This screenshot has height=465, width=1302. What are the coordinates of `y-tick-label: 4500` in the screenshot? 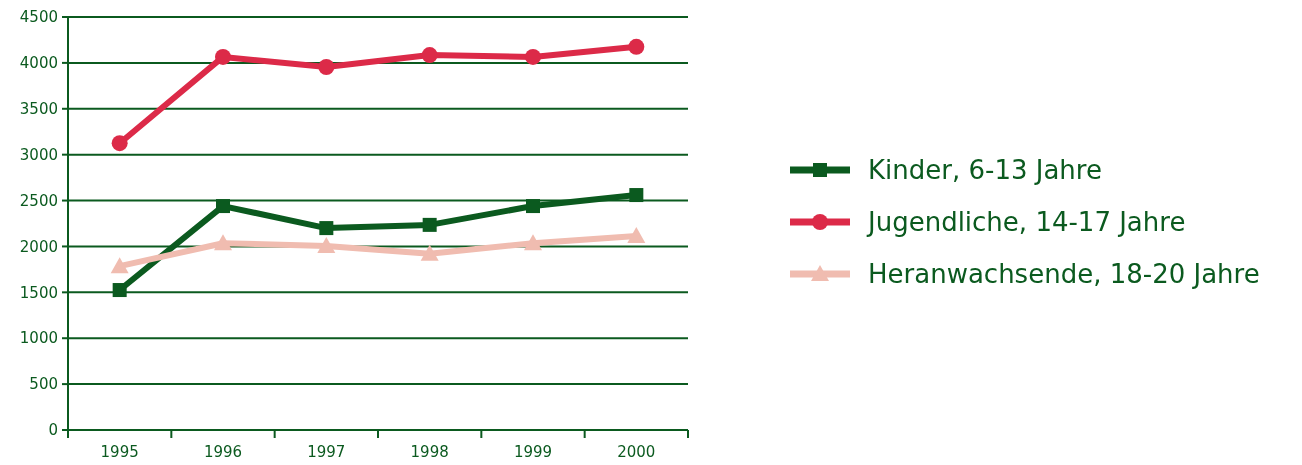 It's located at (38, 17).